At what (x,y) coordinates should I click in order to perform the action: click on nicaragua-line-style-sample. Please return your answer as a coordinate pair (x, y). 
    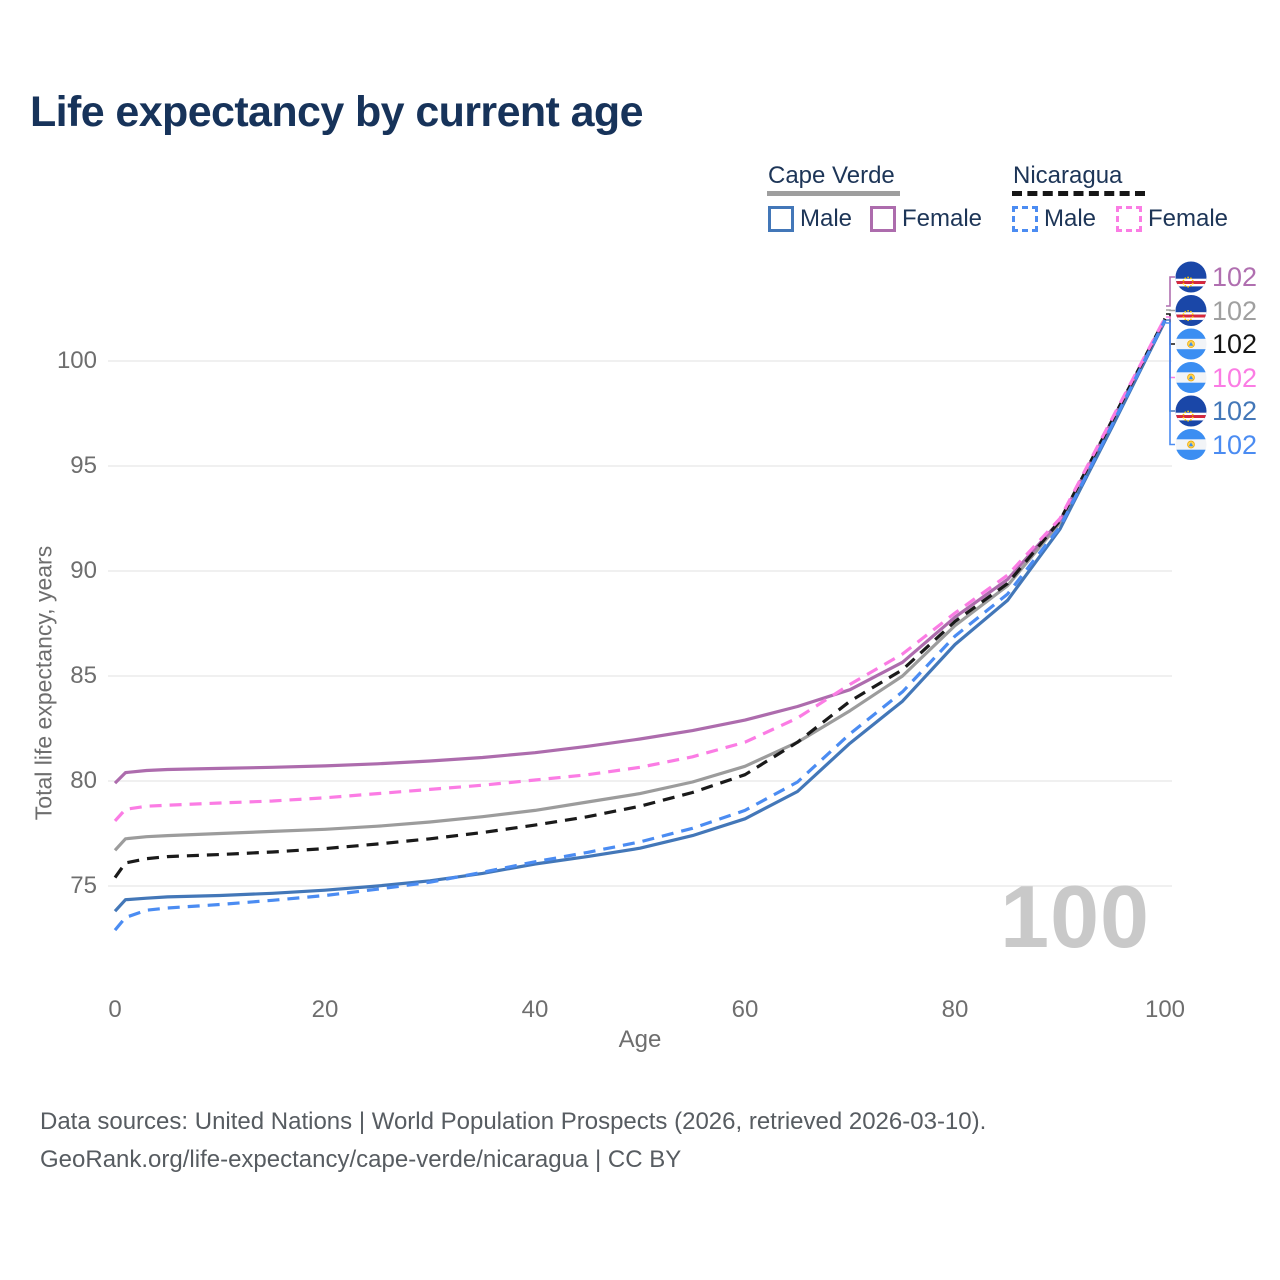
    Looking at the image, I should click on (1078, 193).